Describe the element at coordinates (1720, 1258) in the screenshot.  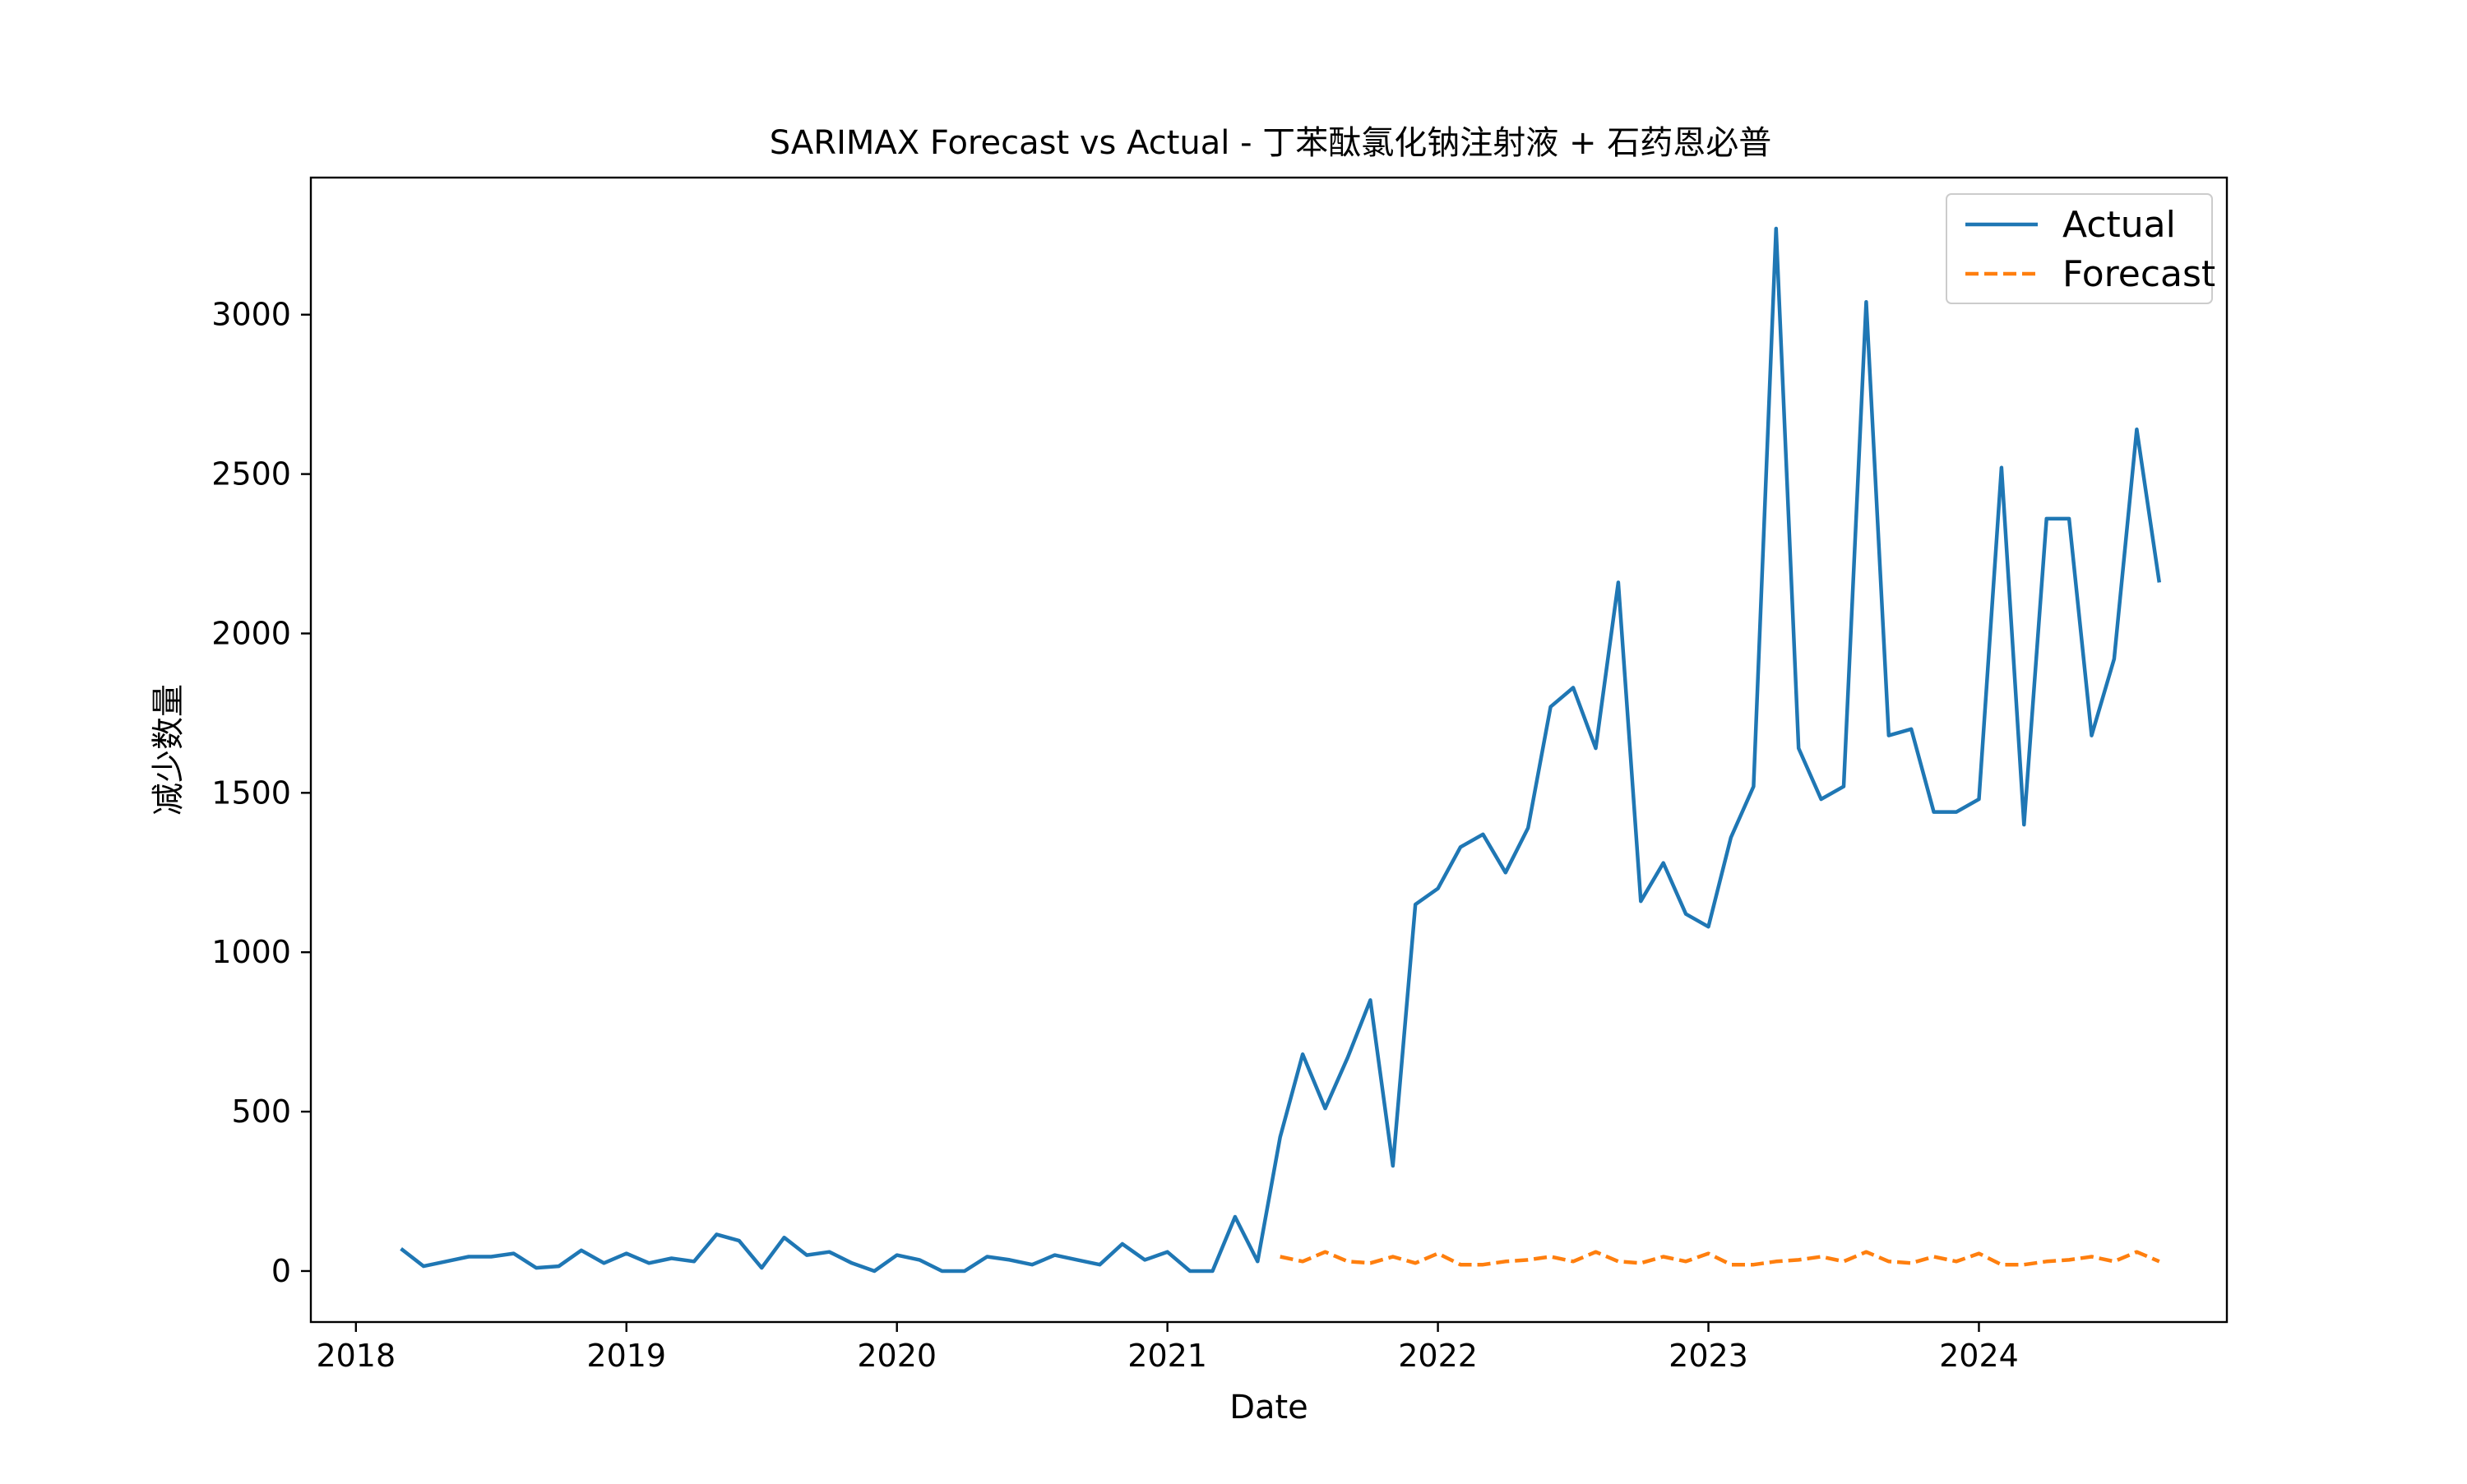
I see `series-line-forecast` at that location.